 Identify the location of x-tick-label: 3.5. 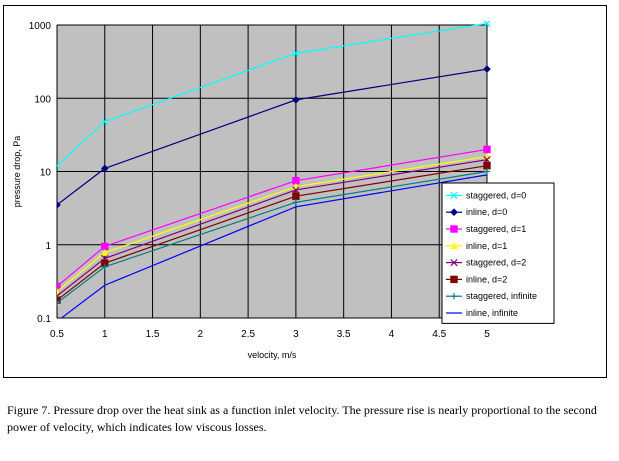
(344, 334).